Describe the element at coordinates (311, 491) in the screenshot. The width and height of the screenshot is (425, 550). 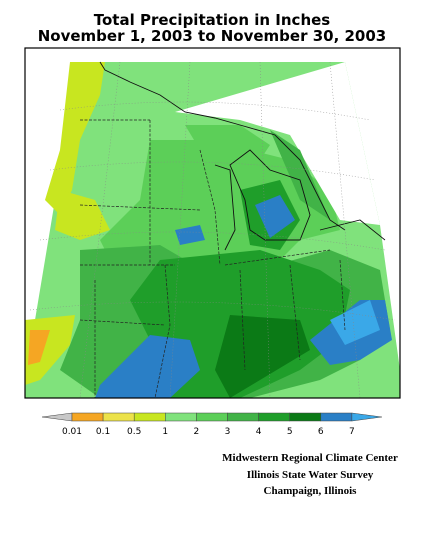
I see `credit: Champaign, Illinois` at that location.